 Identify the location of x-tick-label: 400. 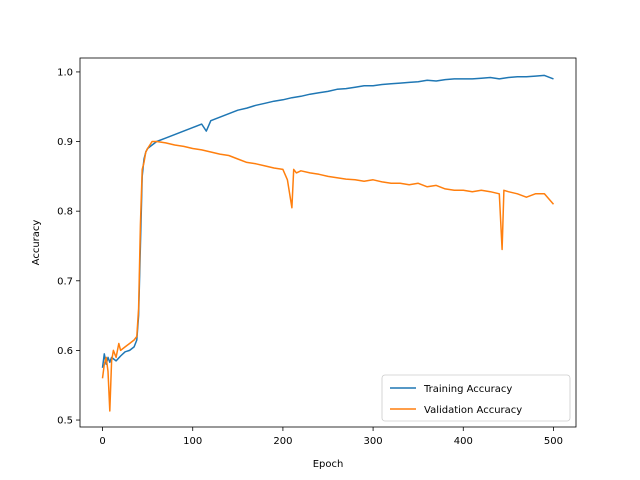
(463, 441).